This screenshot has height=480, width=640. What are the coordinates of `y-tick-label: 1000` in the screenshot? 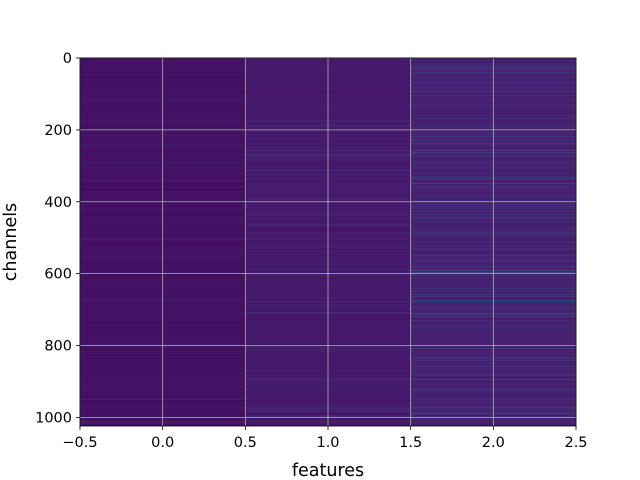 It's located at (53, 418).